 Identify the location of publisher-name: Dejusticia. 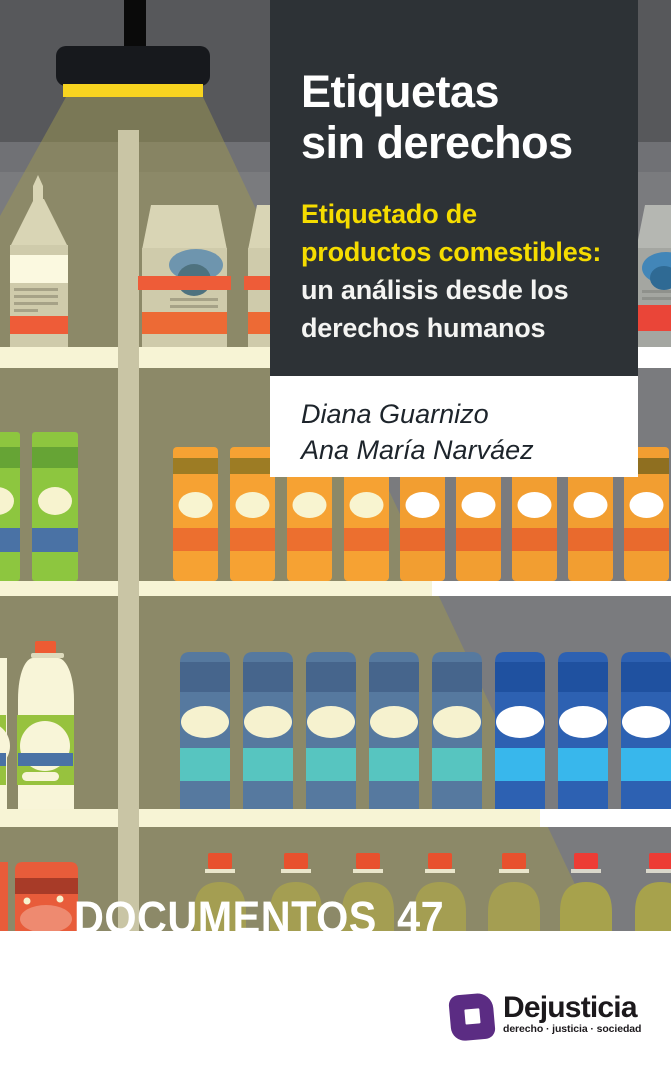
(570, 1007).